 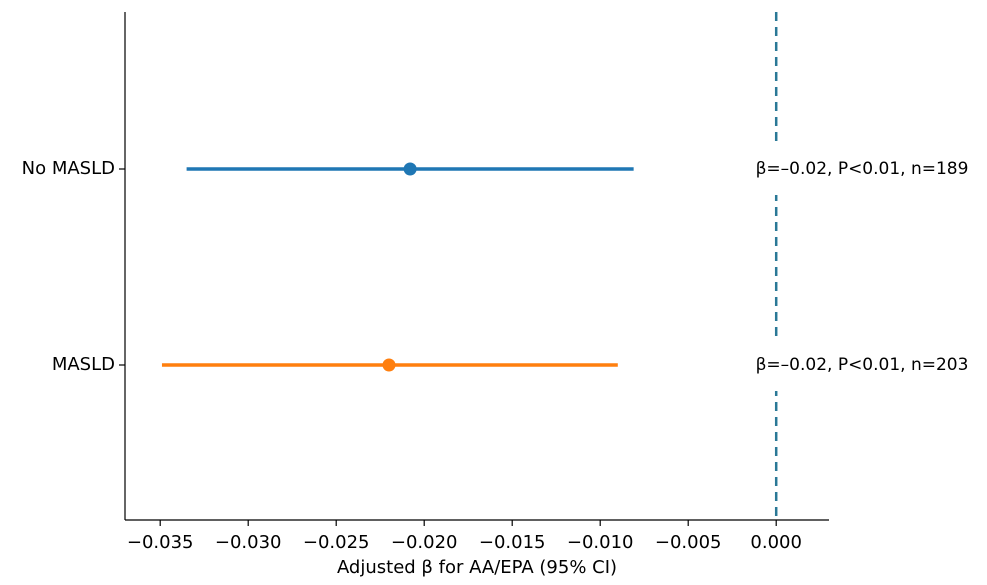 What do you see at coordinates (512, 542) in the screenshot?
I see `x-tick-label: −0.015` at bounding box center [512, 542].